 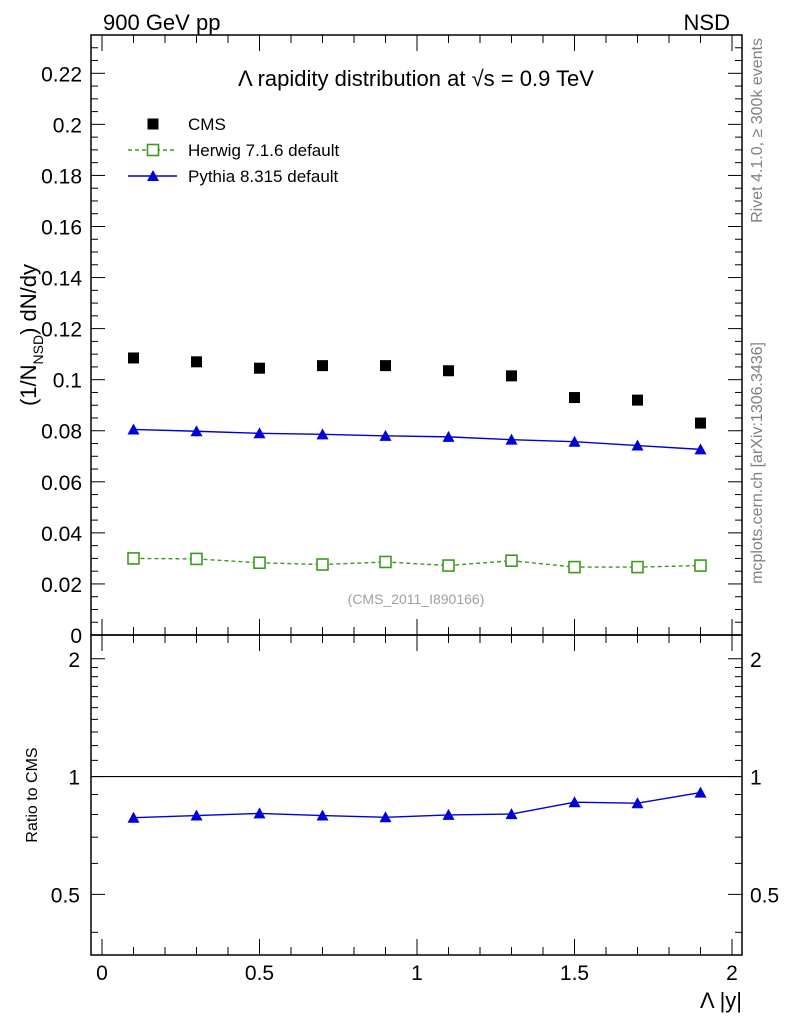 What do you see at coordinates (61, 534) in the screenshot?
I see `main-ytick-label: 0.04` at bounding box center [61, 534].